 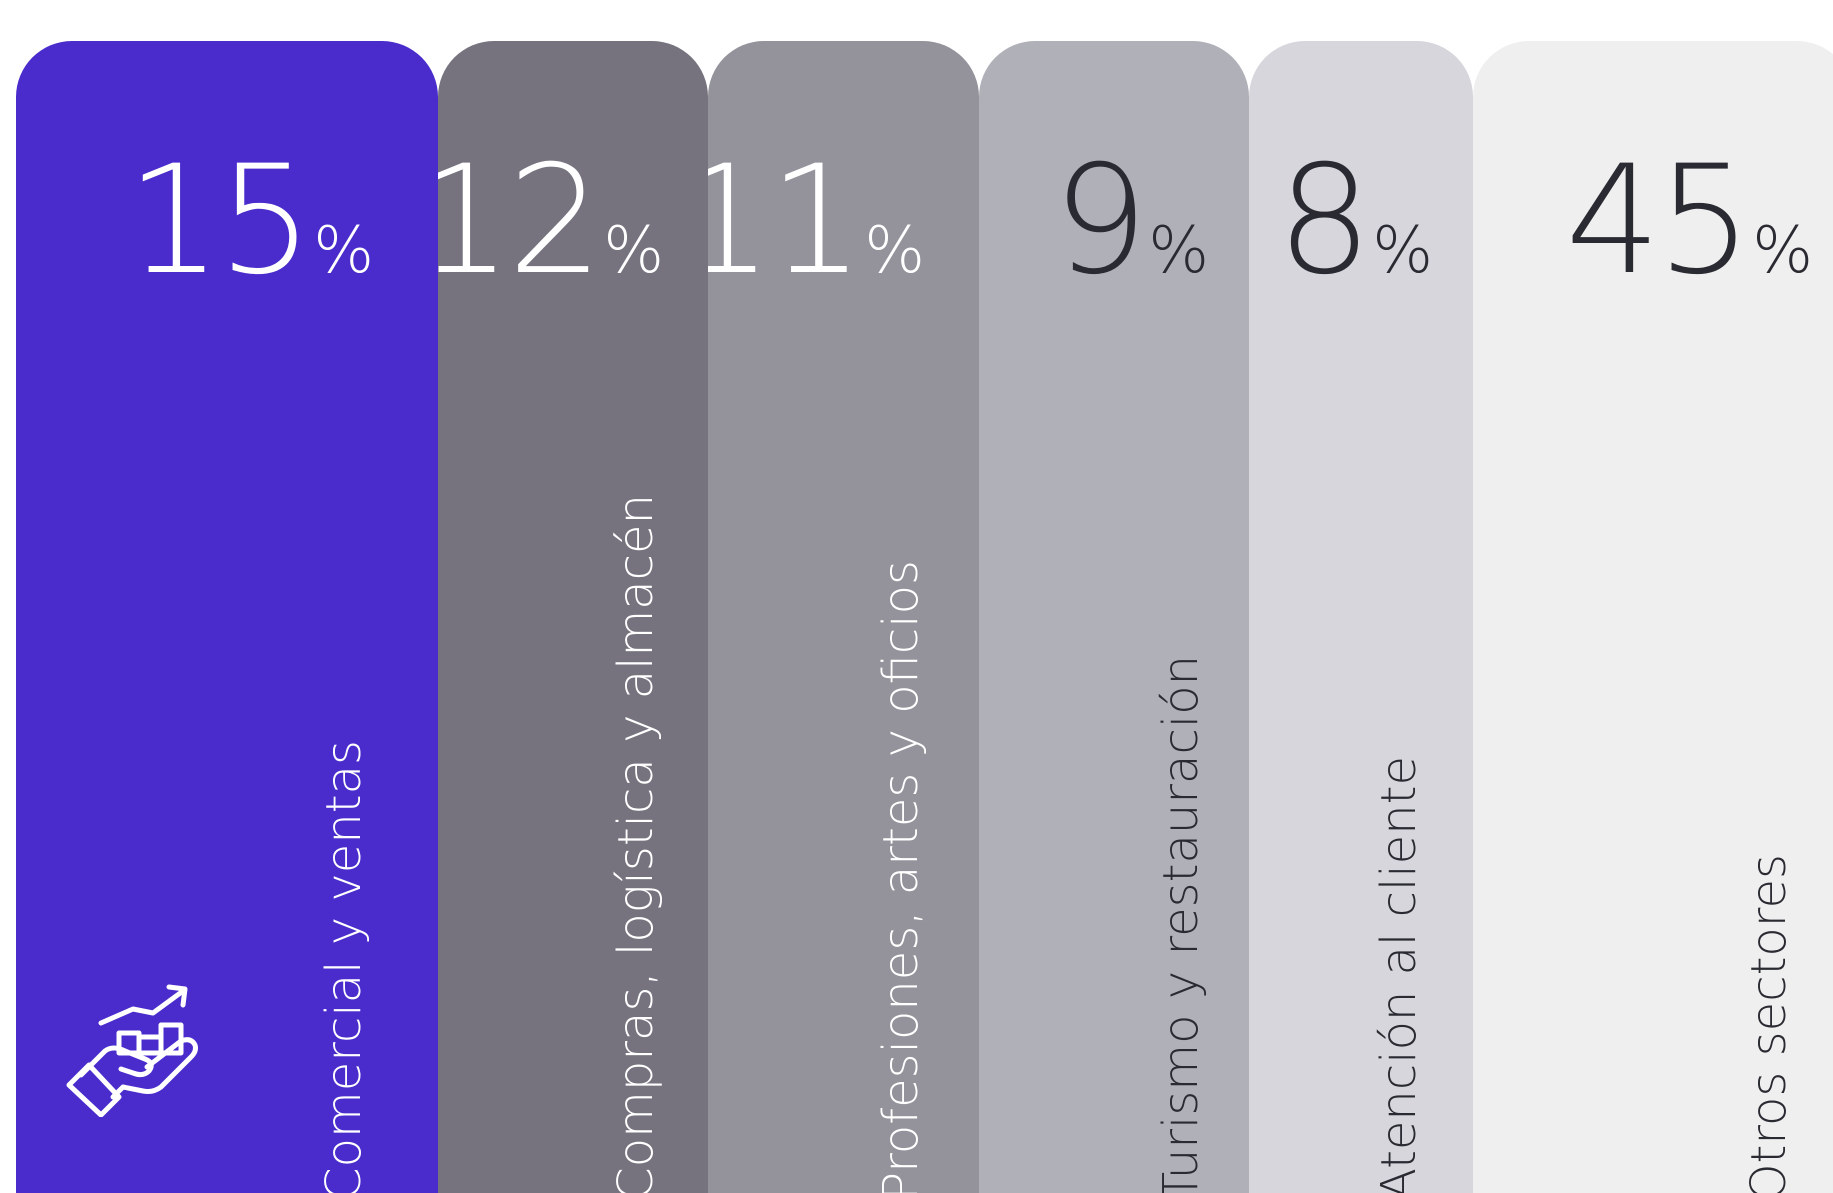 I want to click on value-number: 45, so click(x=1658, y=221).